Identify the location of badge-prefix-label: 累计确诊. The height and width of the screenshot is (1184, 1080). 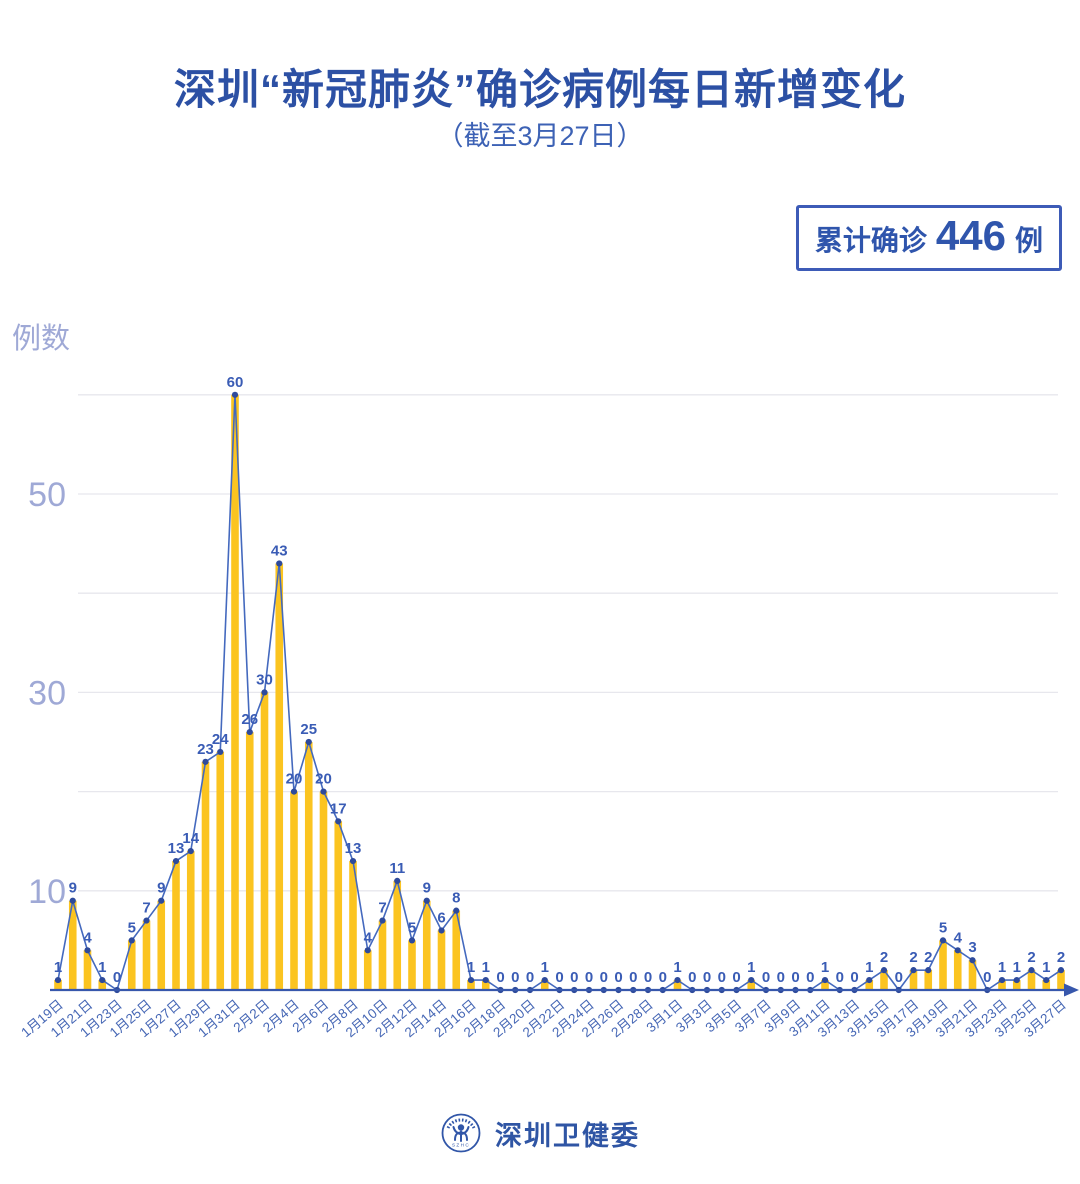
(870, 240).